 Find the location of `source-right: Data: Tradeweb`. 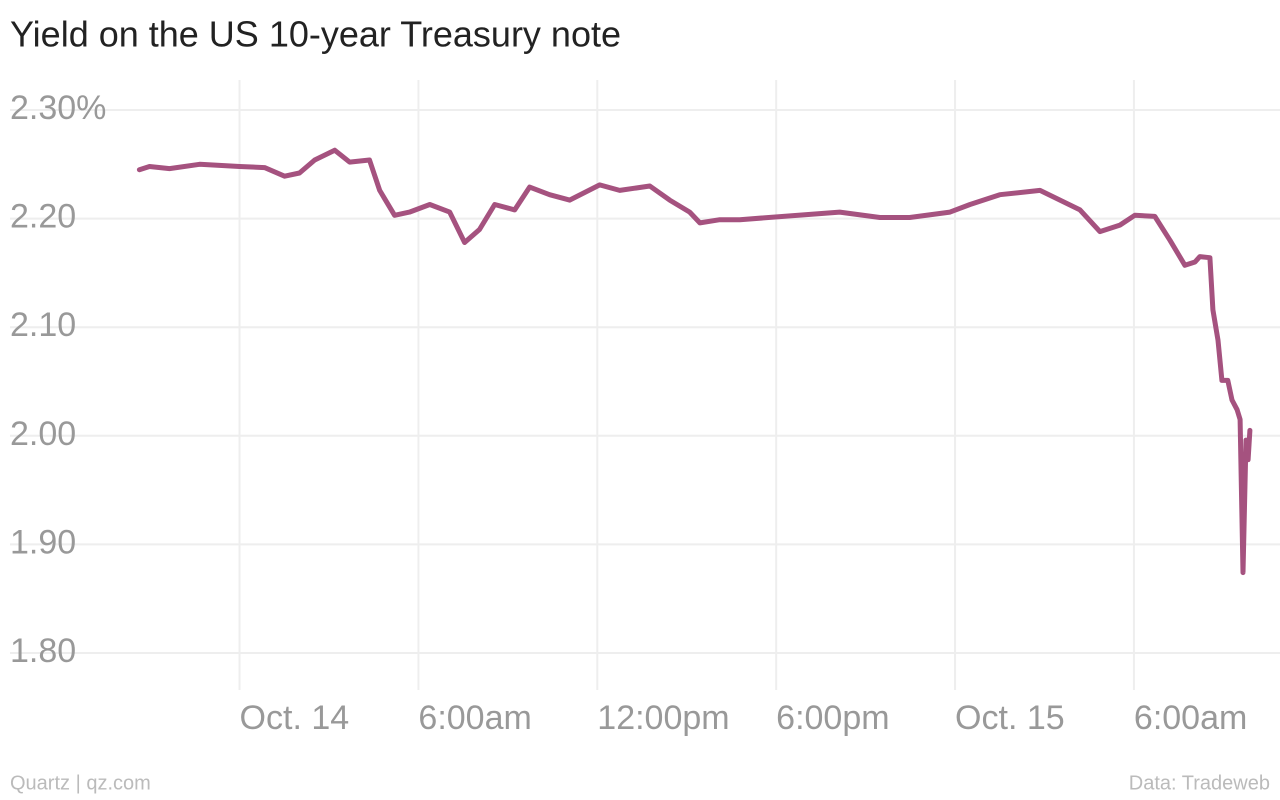

source-right: Data: Tradeweb is located at coordinates (1199, 783).